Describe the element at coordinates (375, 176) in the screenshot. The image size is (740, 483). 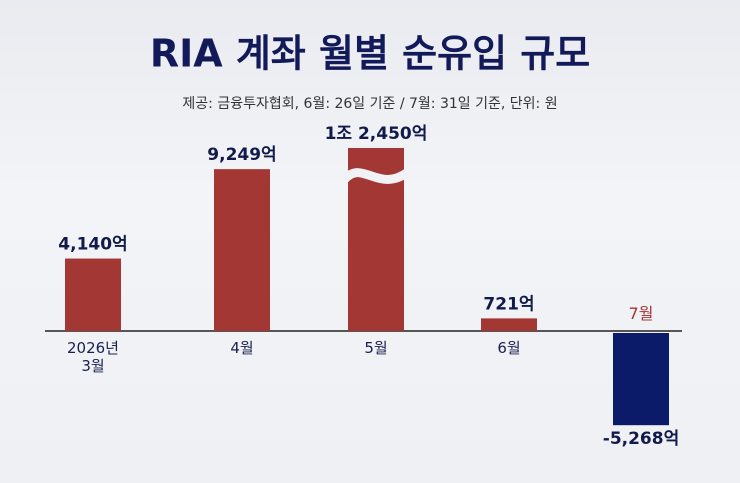
I see `axis-break` at that location.